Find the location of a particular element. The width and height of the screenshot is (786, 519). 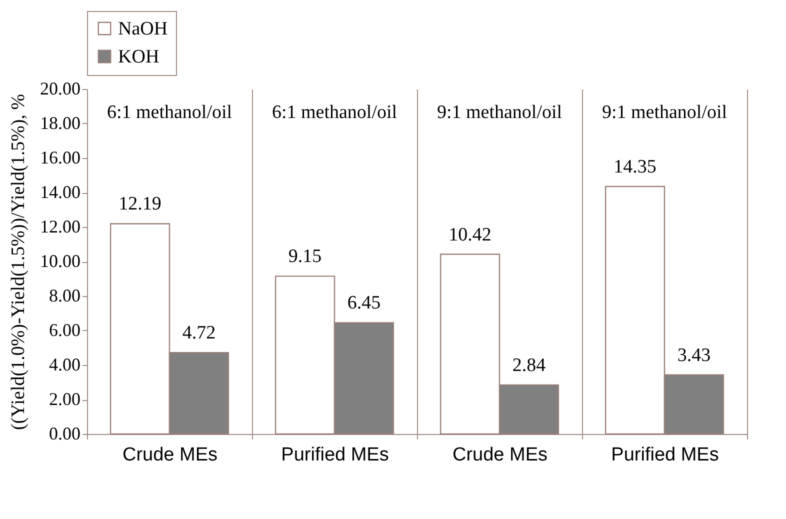

y-tick-label: 16.00 is located at coordinates (60, 158).